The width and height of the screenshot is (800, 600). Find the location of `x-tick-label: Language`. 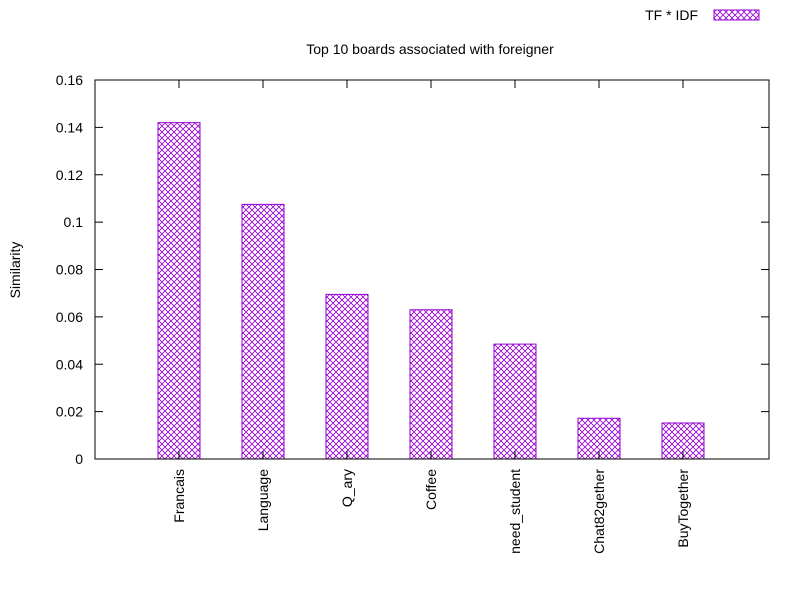

x-tick-label: Language is located at coordinates (263, 500).